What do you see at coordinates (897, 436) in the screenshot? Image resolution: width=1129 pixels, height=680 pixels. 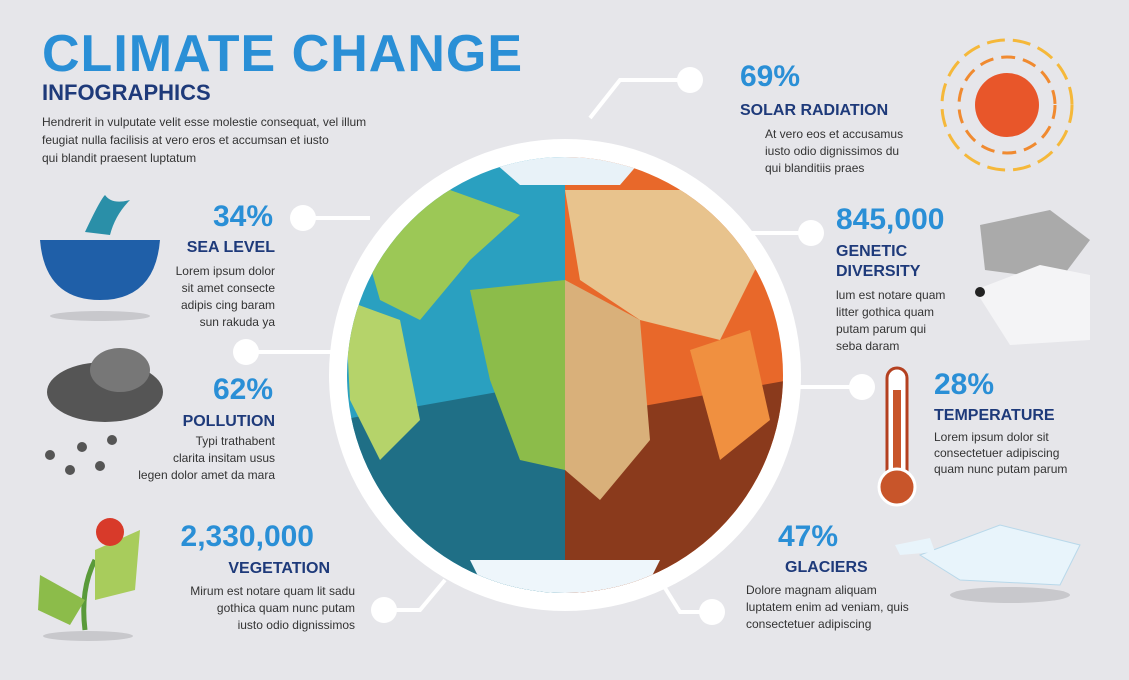 I see `thermometer-icon` at bounding box center [897, 436].